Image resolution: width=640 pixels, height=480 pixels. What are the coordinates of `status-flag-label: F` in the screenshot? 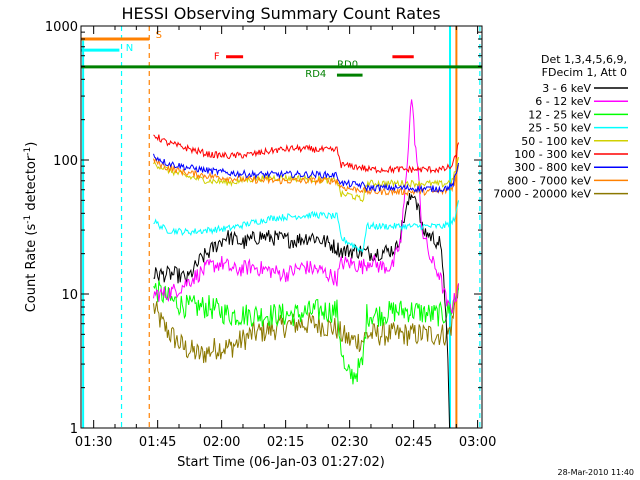 It's located at (217, 57).